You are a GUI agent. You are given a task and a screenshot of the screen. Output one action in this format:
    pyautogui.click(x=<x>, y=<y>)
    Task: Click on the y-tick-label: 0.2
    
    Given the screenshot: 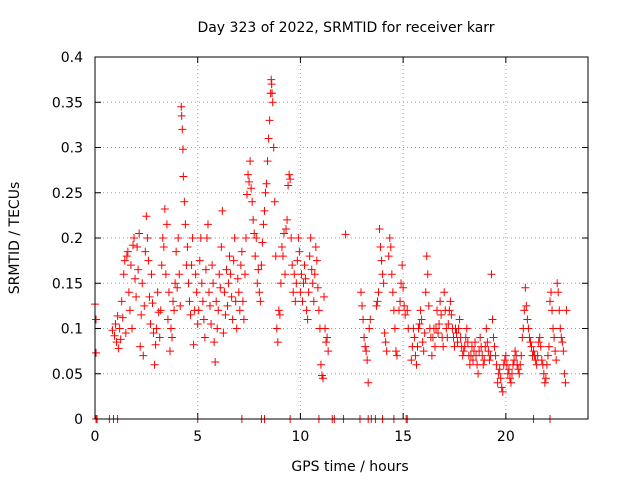 What is the action you would take?
    pyautogui.click(x=72, y=239)
    